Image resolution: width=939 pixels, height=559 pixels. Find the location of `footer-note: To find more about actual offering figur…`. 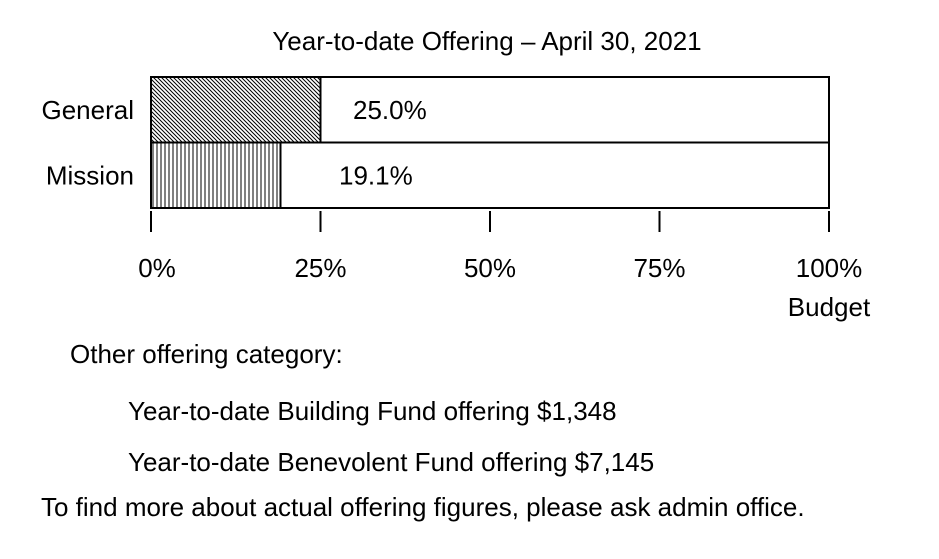

footer-note: To find more about actual offering figur… is located at coordinates (423, 507).